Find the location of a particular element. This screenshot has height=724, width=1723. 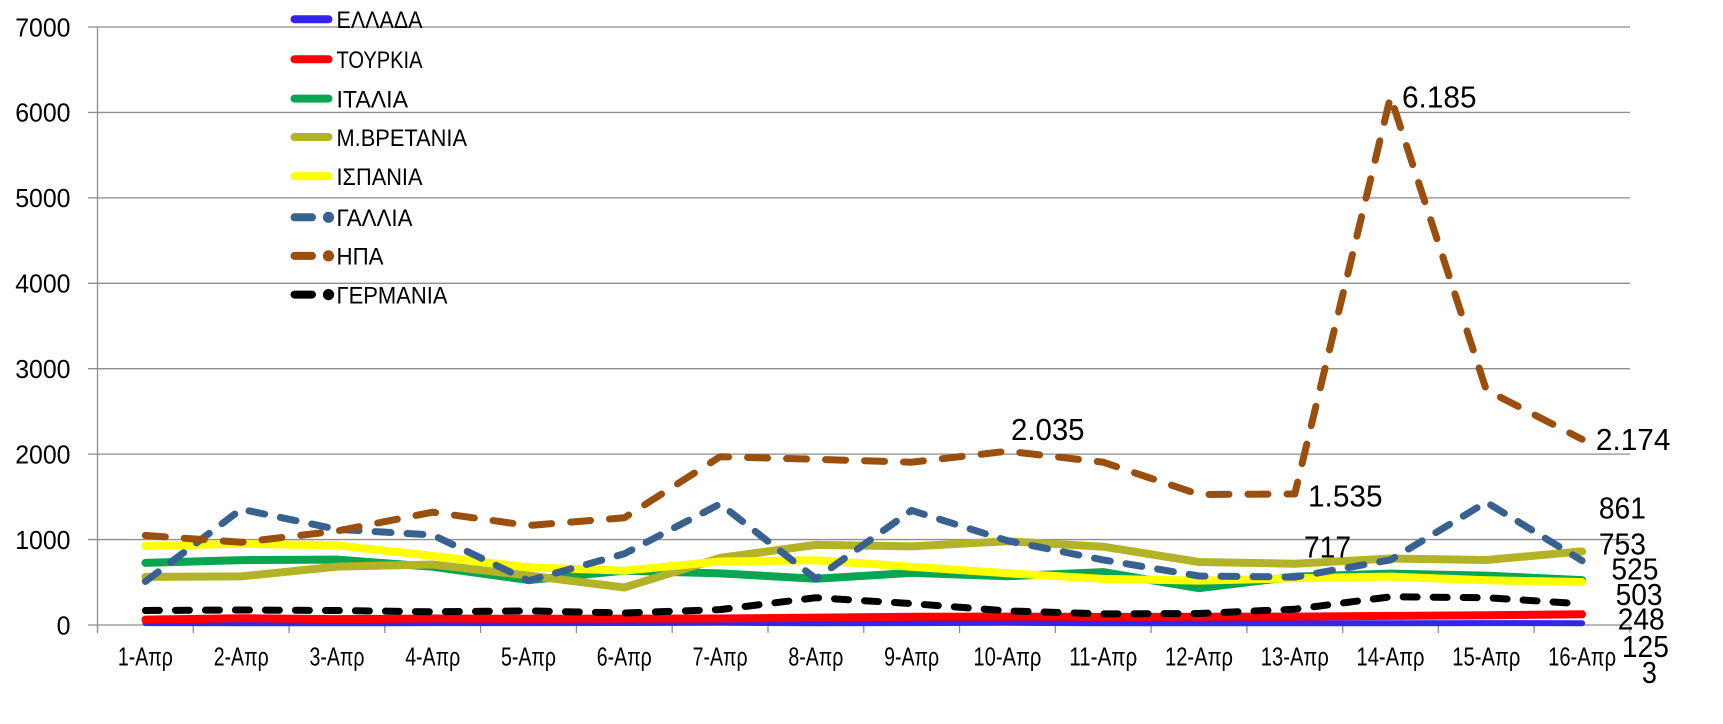

svg-text: 861 is located at coordinates (1622, 508).